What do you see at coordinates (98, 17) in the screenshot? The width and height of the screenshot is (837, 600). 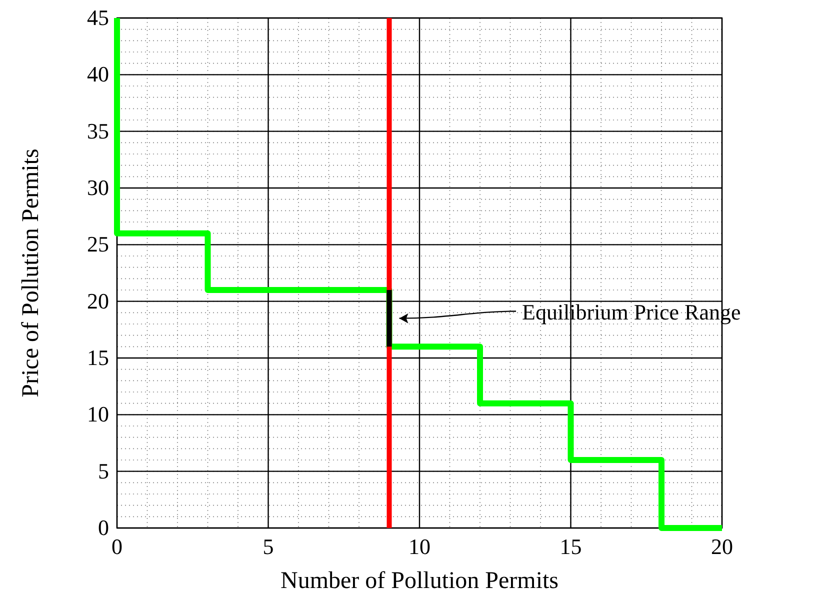 I see `y-tick-label: 45` at bounding box center [98, 17].